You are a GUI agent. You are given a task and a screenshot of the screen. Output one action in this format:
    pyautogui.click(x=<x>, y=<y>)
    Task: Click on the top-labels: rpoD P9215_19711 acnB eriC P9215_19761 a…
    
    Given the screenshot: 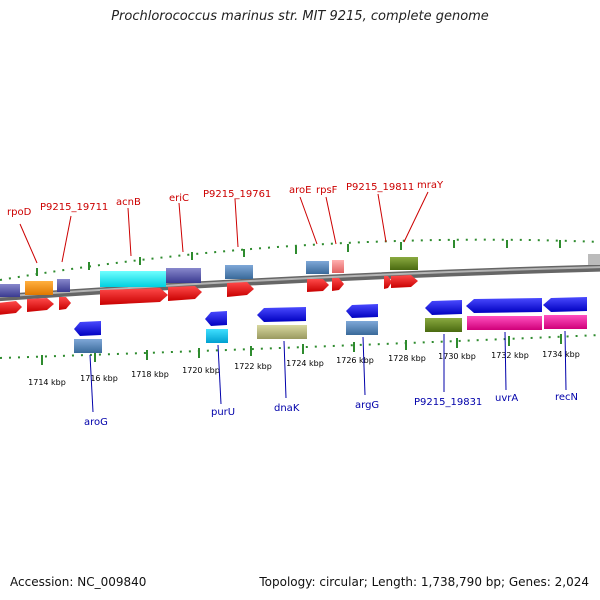 What is the action you would take?
    pyautogui.click(x=225, y=199)
    